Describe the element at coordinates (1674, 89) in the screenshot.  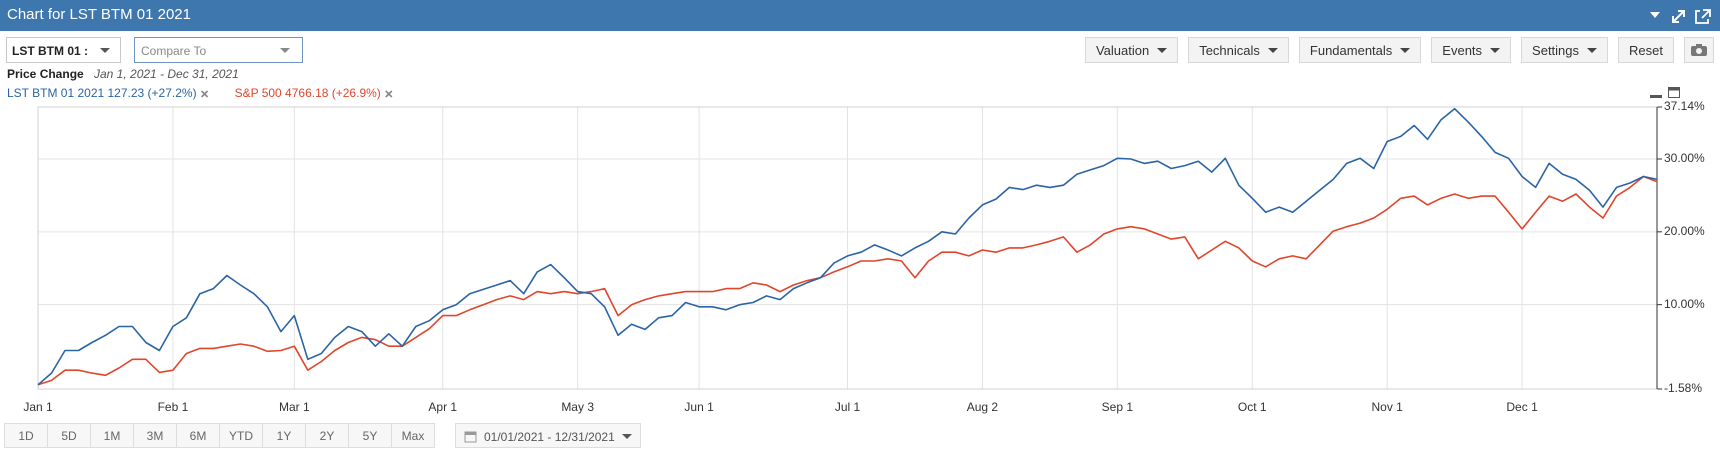
I see `maximize-icon-bar` at that location.